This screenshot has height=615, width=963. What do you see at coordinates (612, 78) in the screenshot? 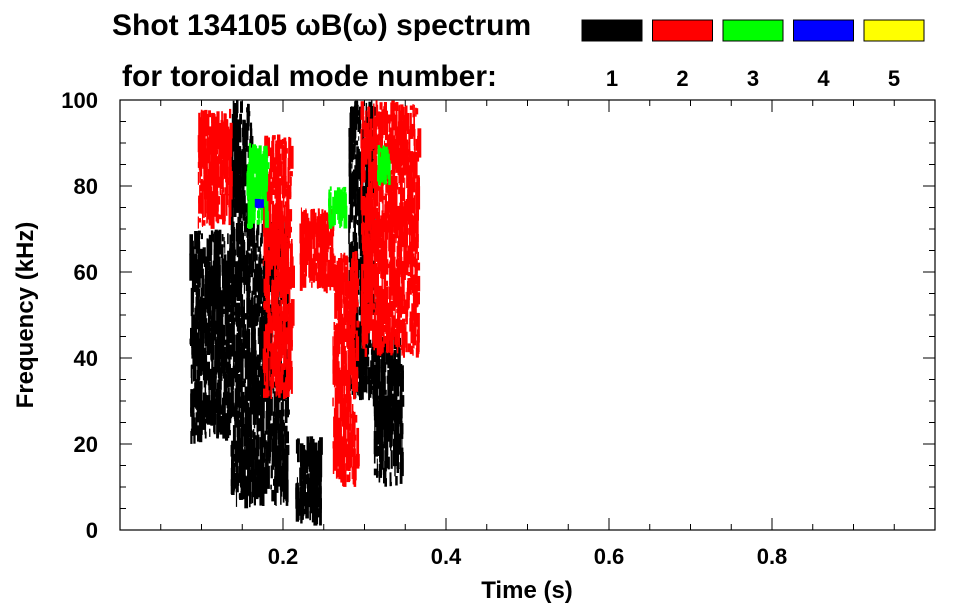
I see `legend-label-1: 1` at bounding box center [612, 78].